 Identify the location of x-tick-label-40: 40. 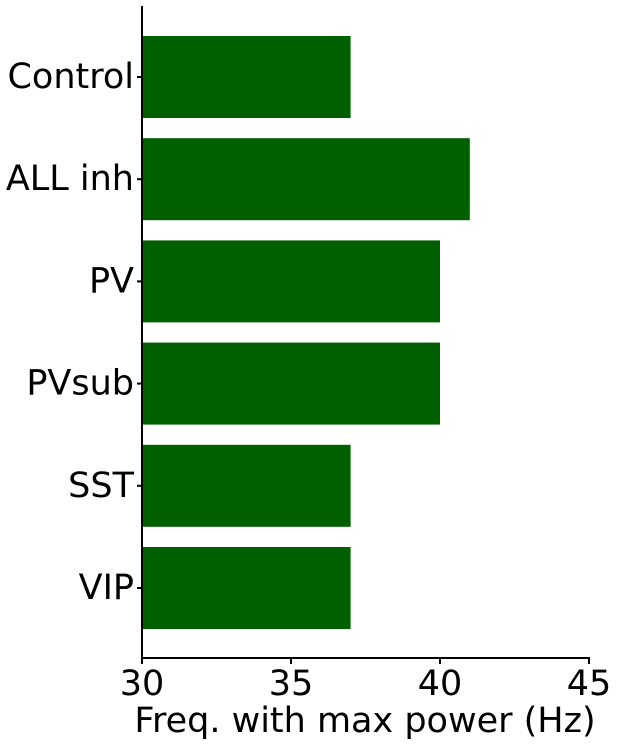
(440, 684).